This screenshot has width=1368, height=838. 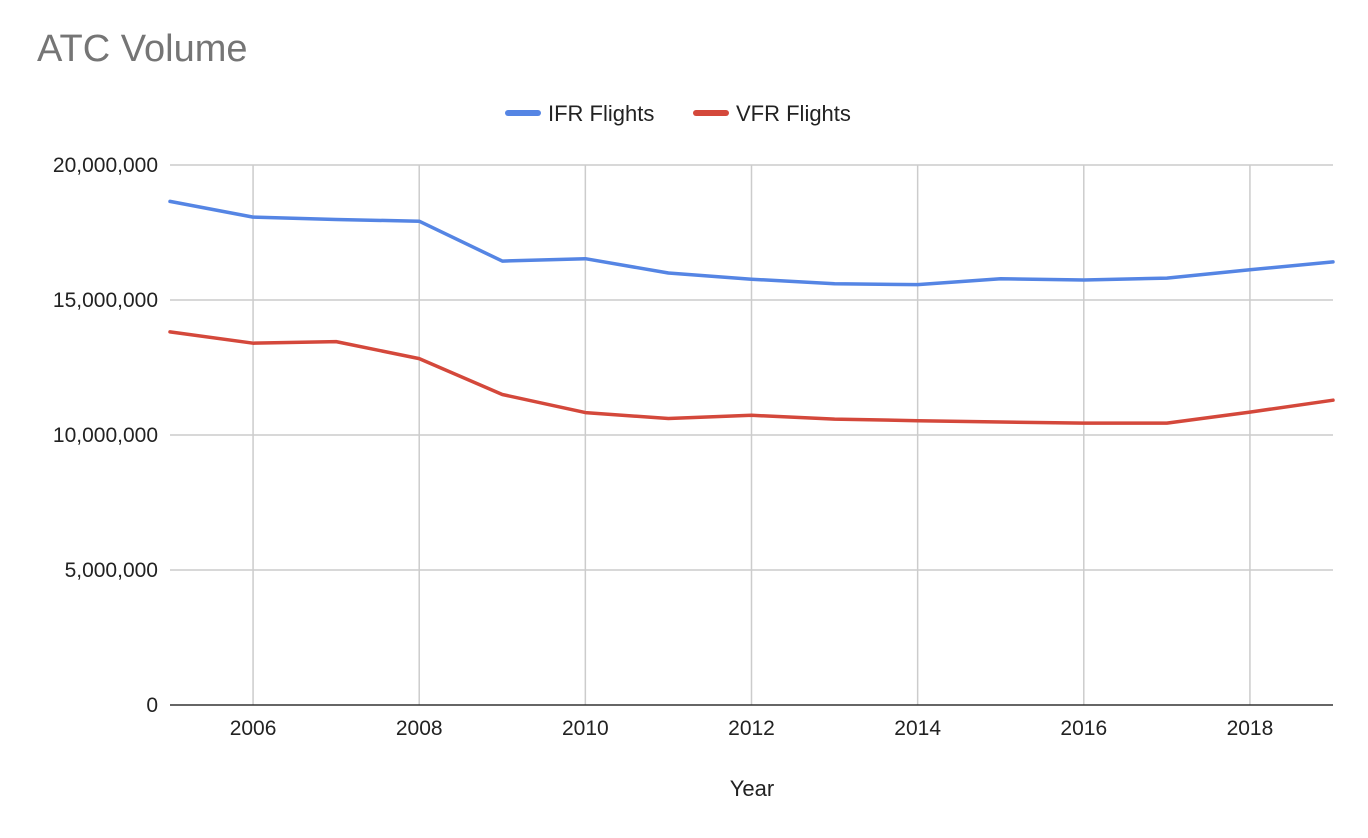 I want to click on y-tick-label: 10,000,000, so click(x=105, y=435).